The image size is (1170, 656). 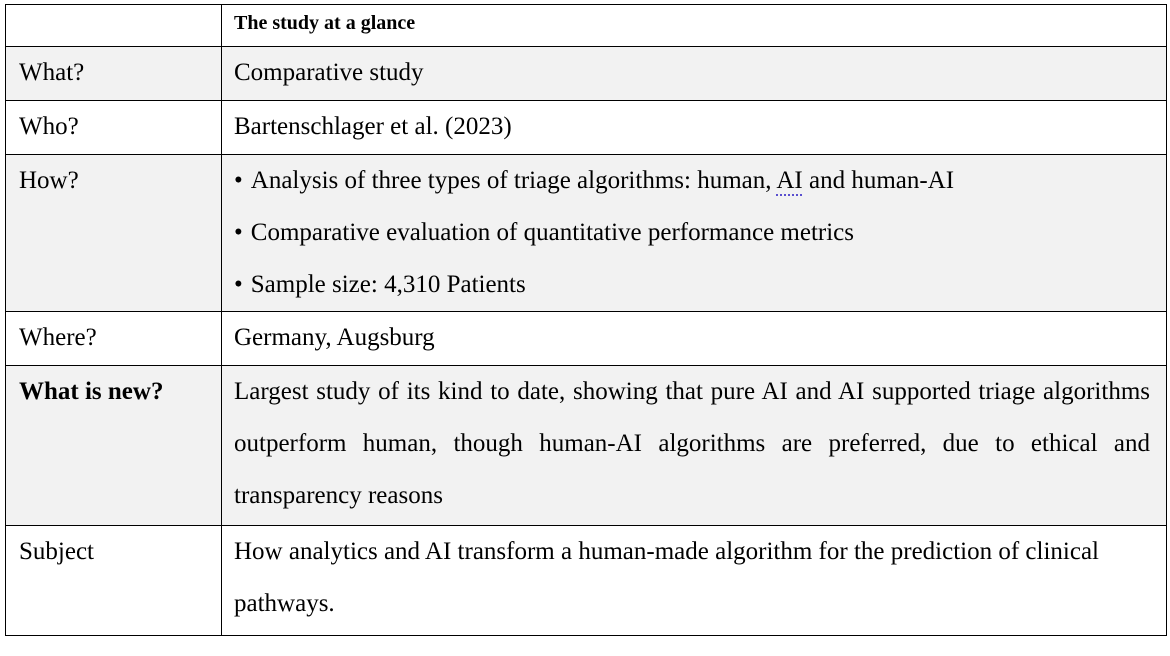 What do you see at coordinates (694, 73) in the screenshot?
I see `row-value-what: Comparative study` at bounding box center [694, 73].